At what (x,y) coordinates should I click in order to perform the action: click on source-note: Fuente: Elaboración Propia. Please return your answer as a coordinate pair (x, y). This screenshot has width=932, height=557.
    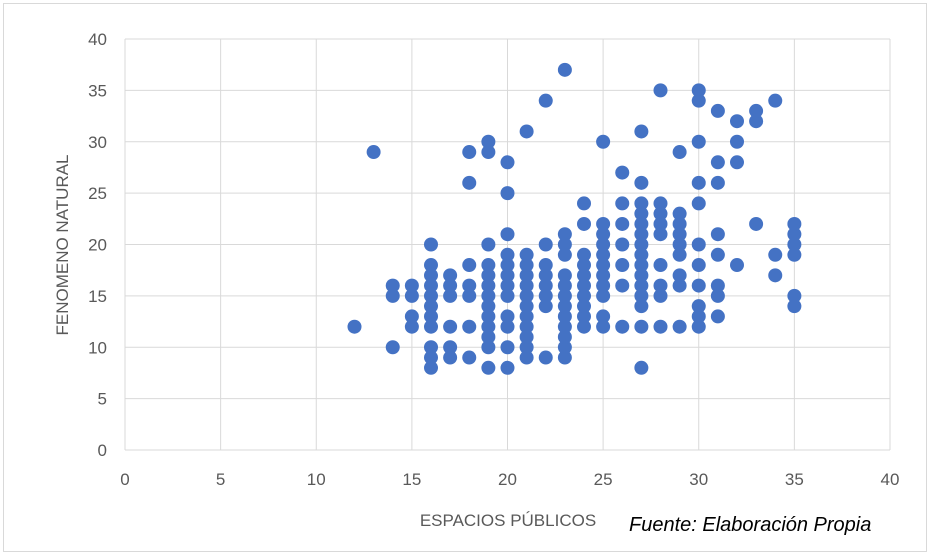
    Looking at the image, I should click on (750, 525).